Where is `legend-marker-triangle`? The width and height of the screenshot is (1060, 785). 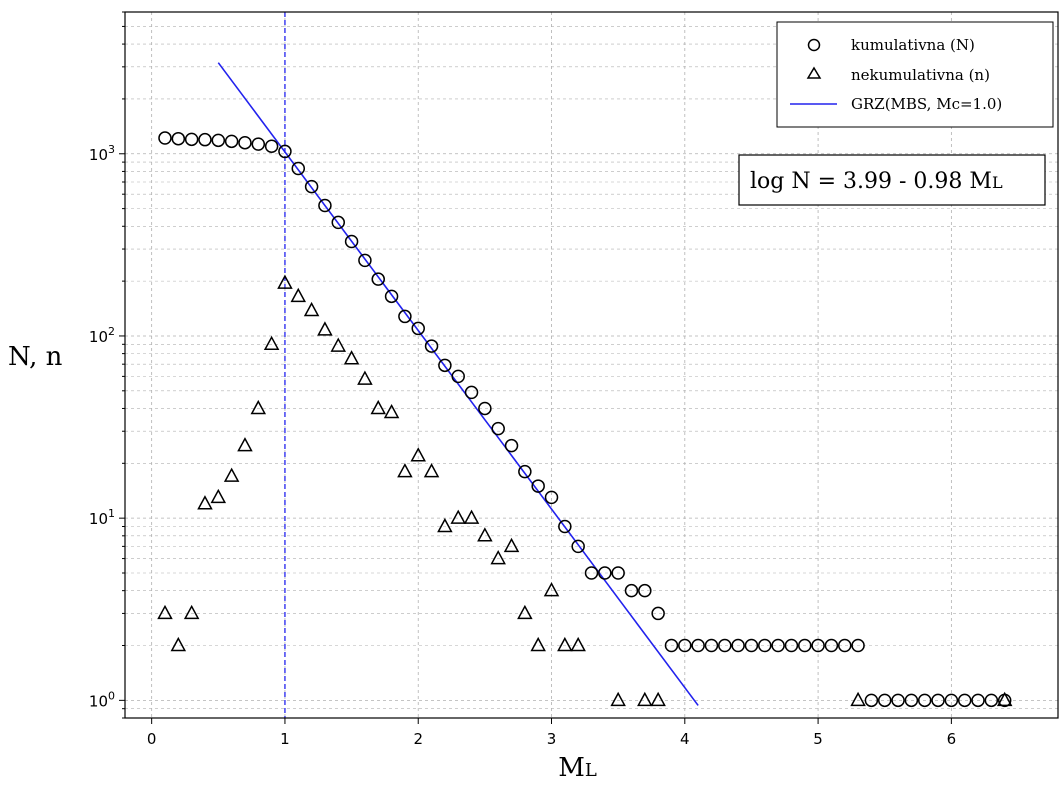
legend-marker-triangle is located at coordinates (814, 72).